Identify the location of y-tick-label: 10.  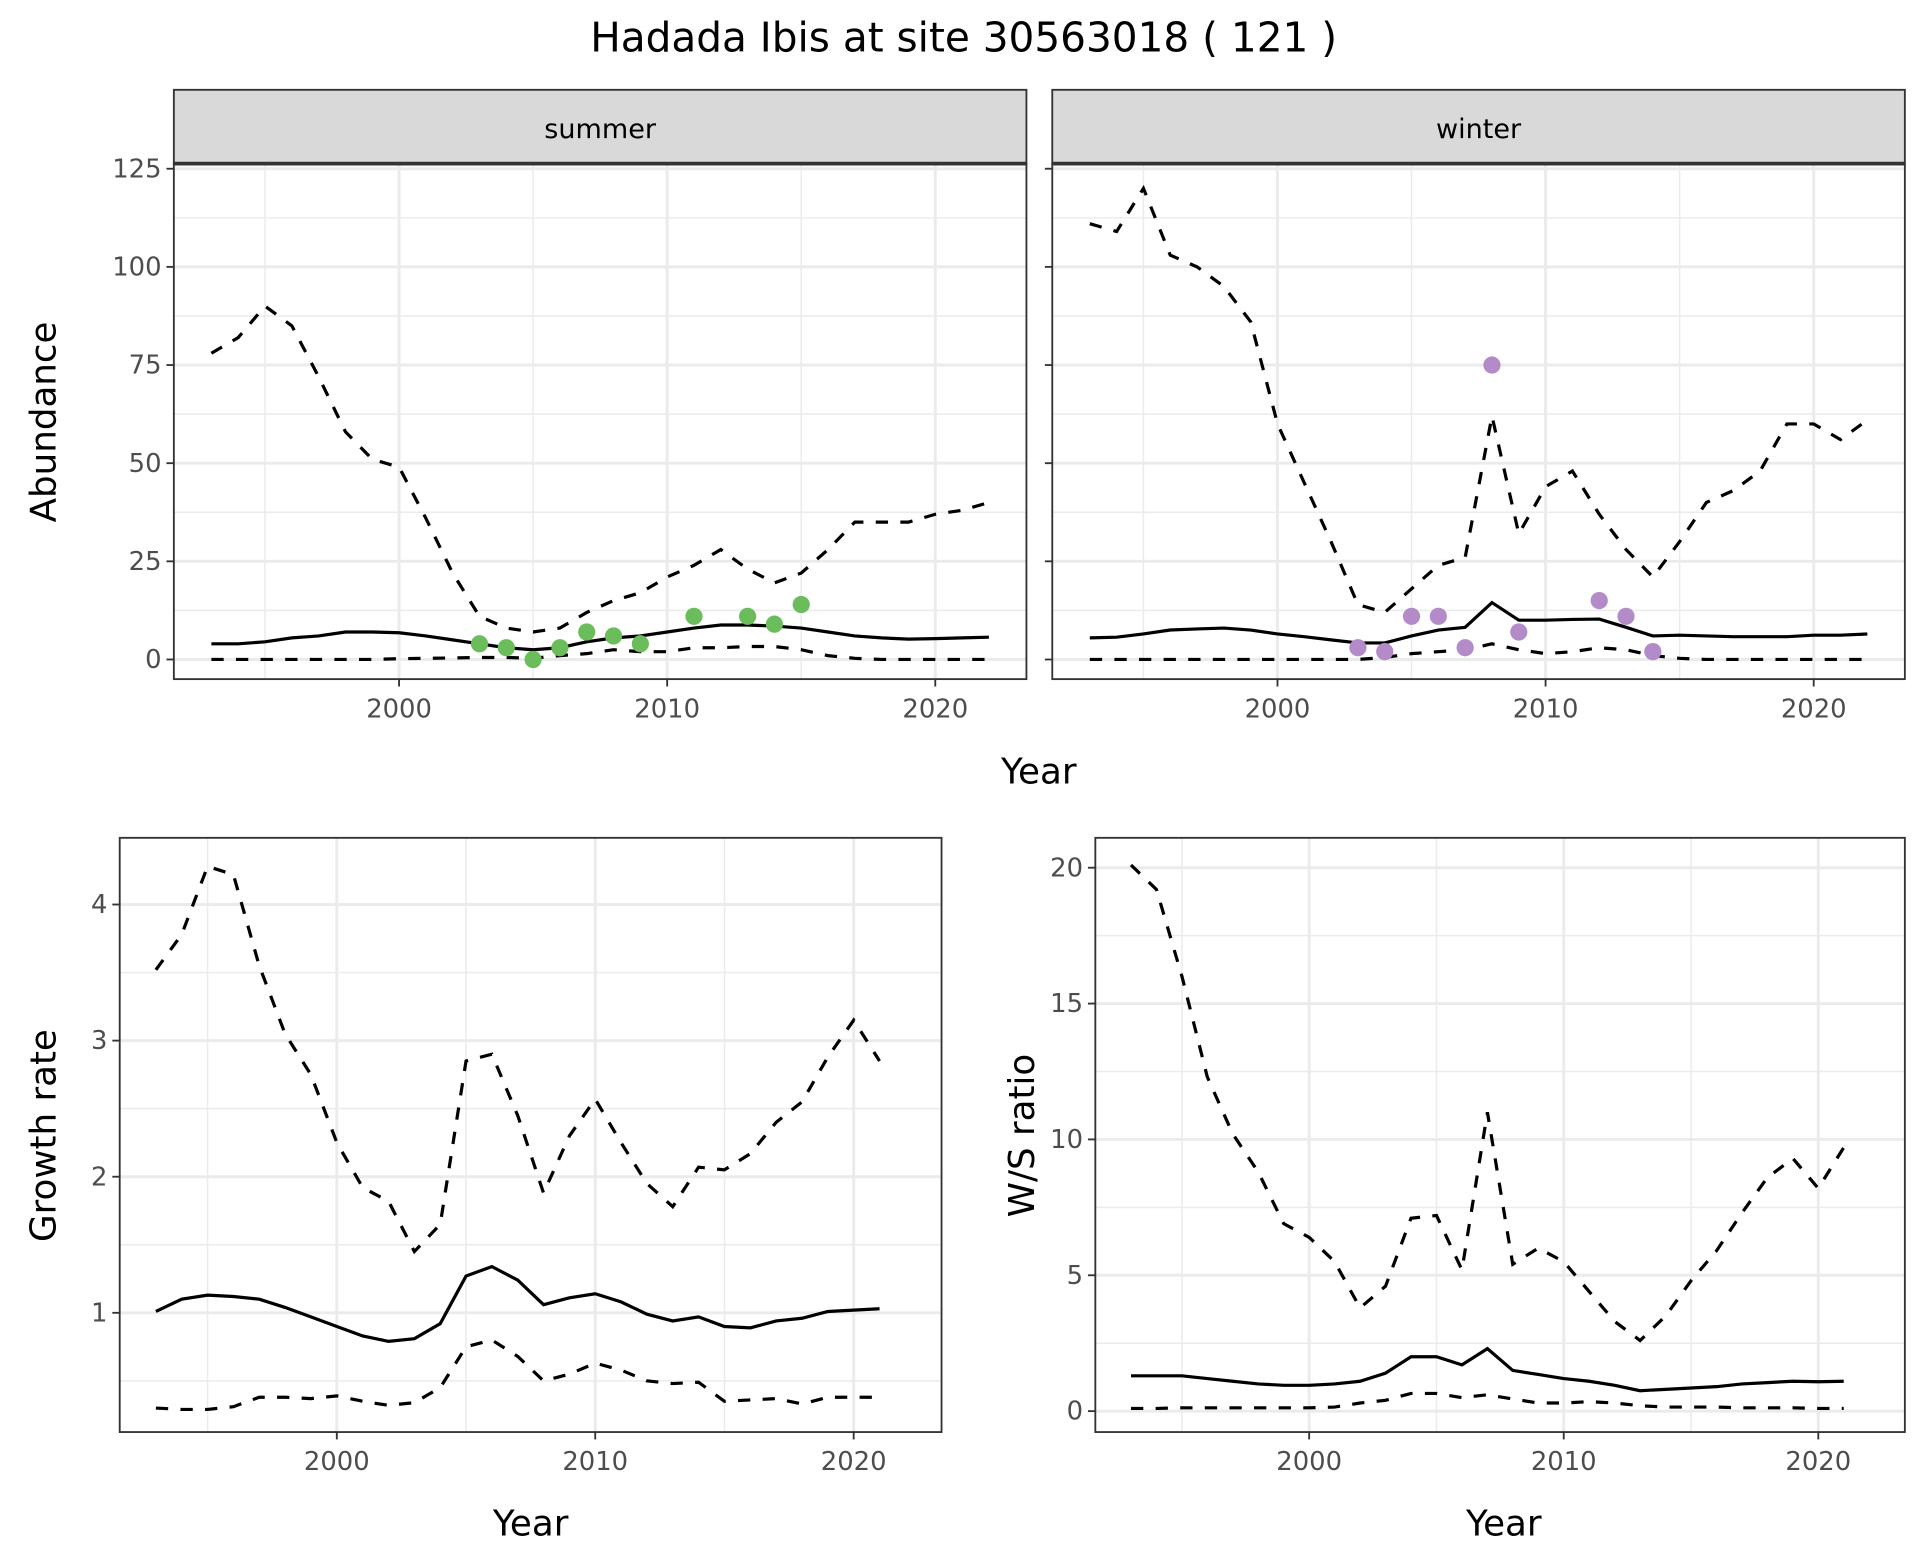
(1066, 1140).